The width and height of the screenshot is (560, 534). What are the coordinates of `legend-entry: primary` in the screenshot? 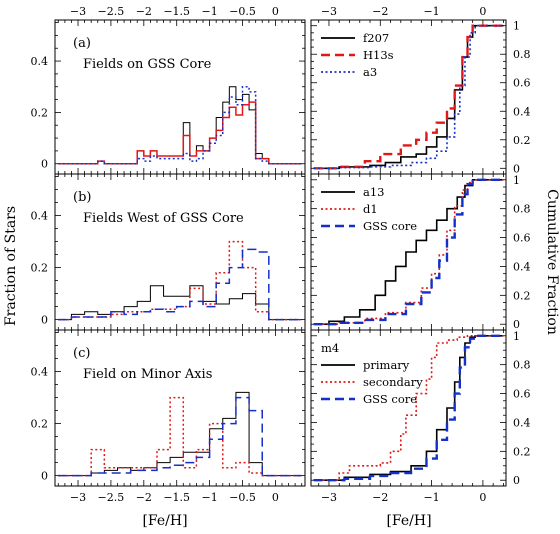 It's located at (386, 365).